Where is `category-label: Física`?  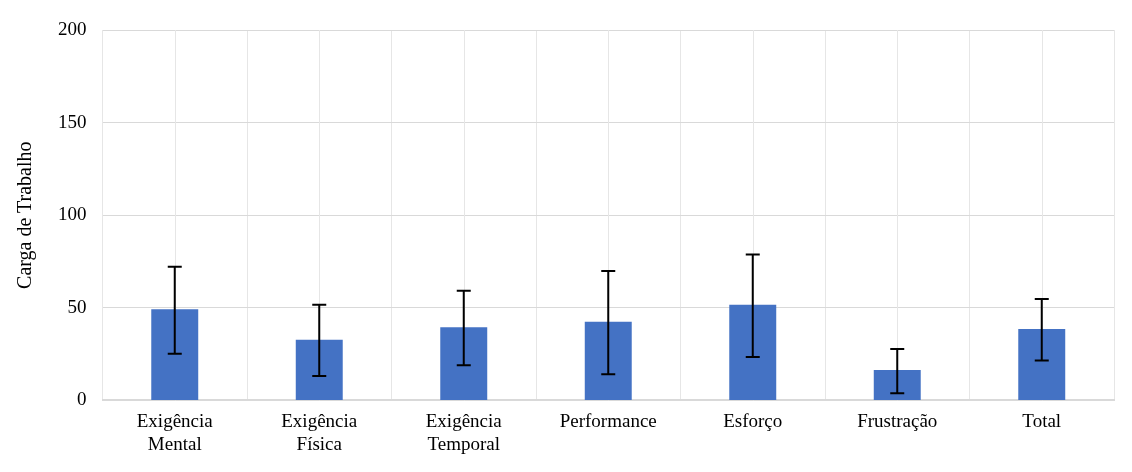
category-label: Física is located at coordinates (319, 443).